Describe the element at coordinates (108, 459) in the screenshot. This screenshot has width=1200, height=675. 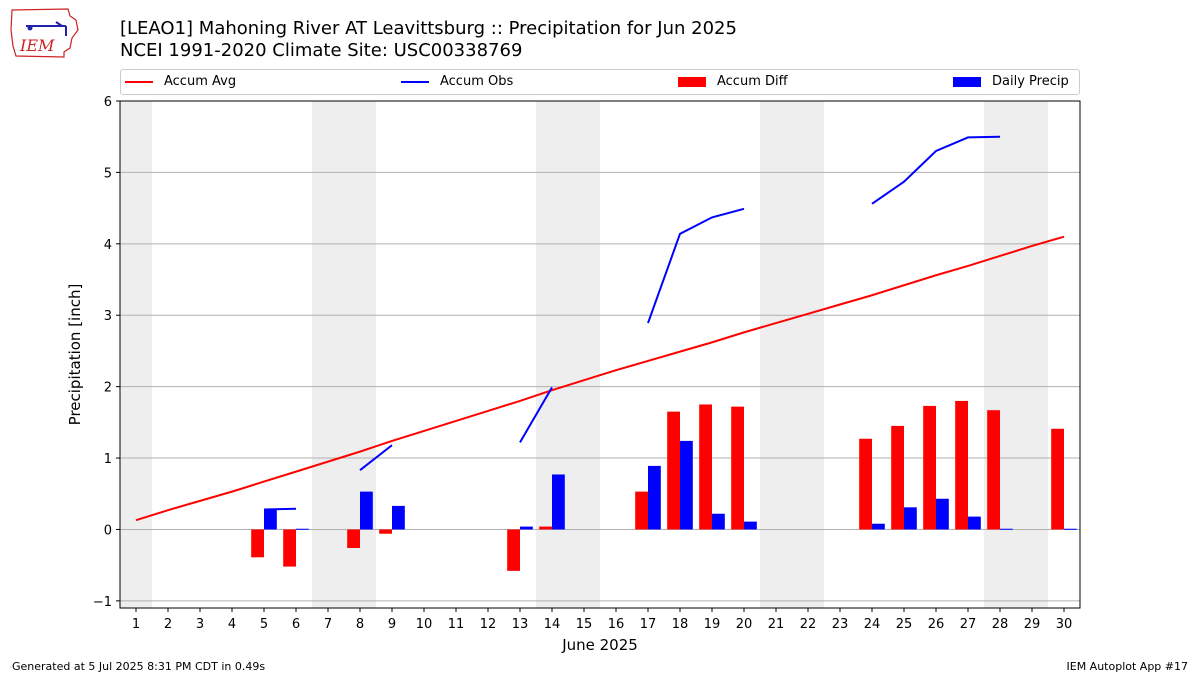
I see `y-tick-label: 1` at that location.